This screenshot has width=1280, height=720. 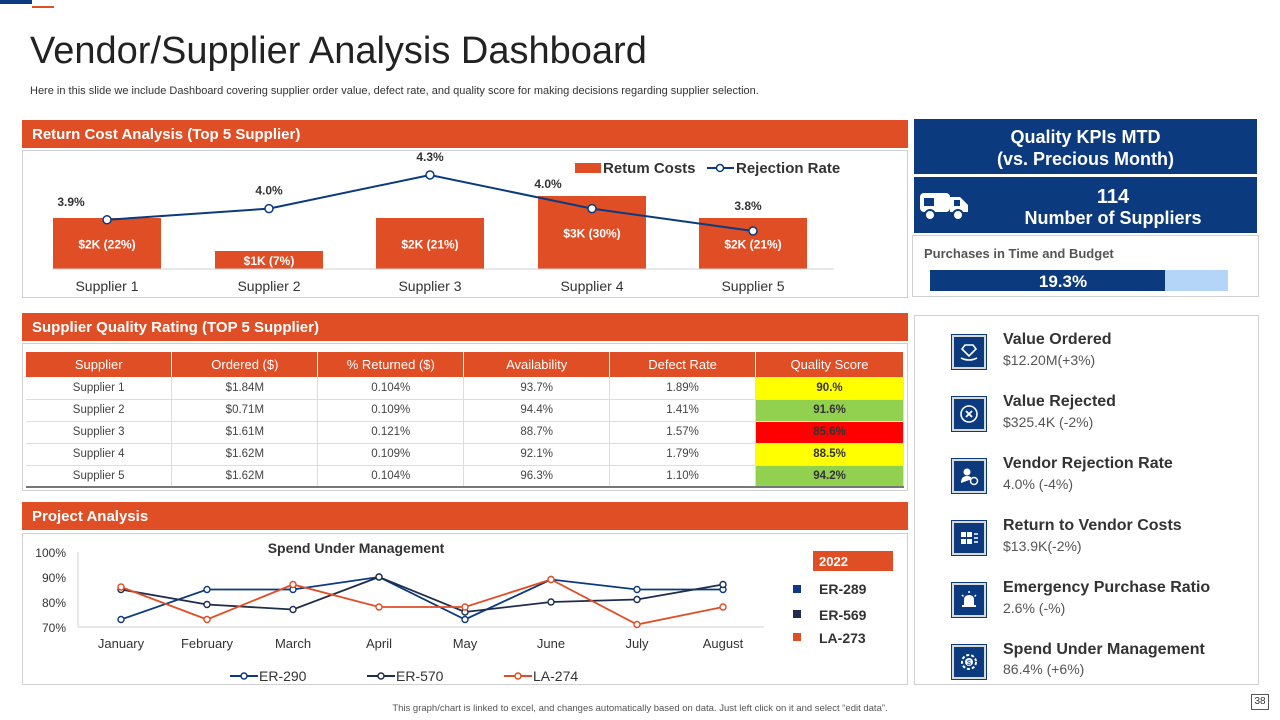 What do you see at coordinates (1049, 360) in the screenshot?
I see `kpi-value: $12.20M(+3%)` at bounding box center [1049, 360].